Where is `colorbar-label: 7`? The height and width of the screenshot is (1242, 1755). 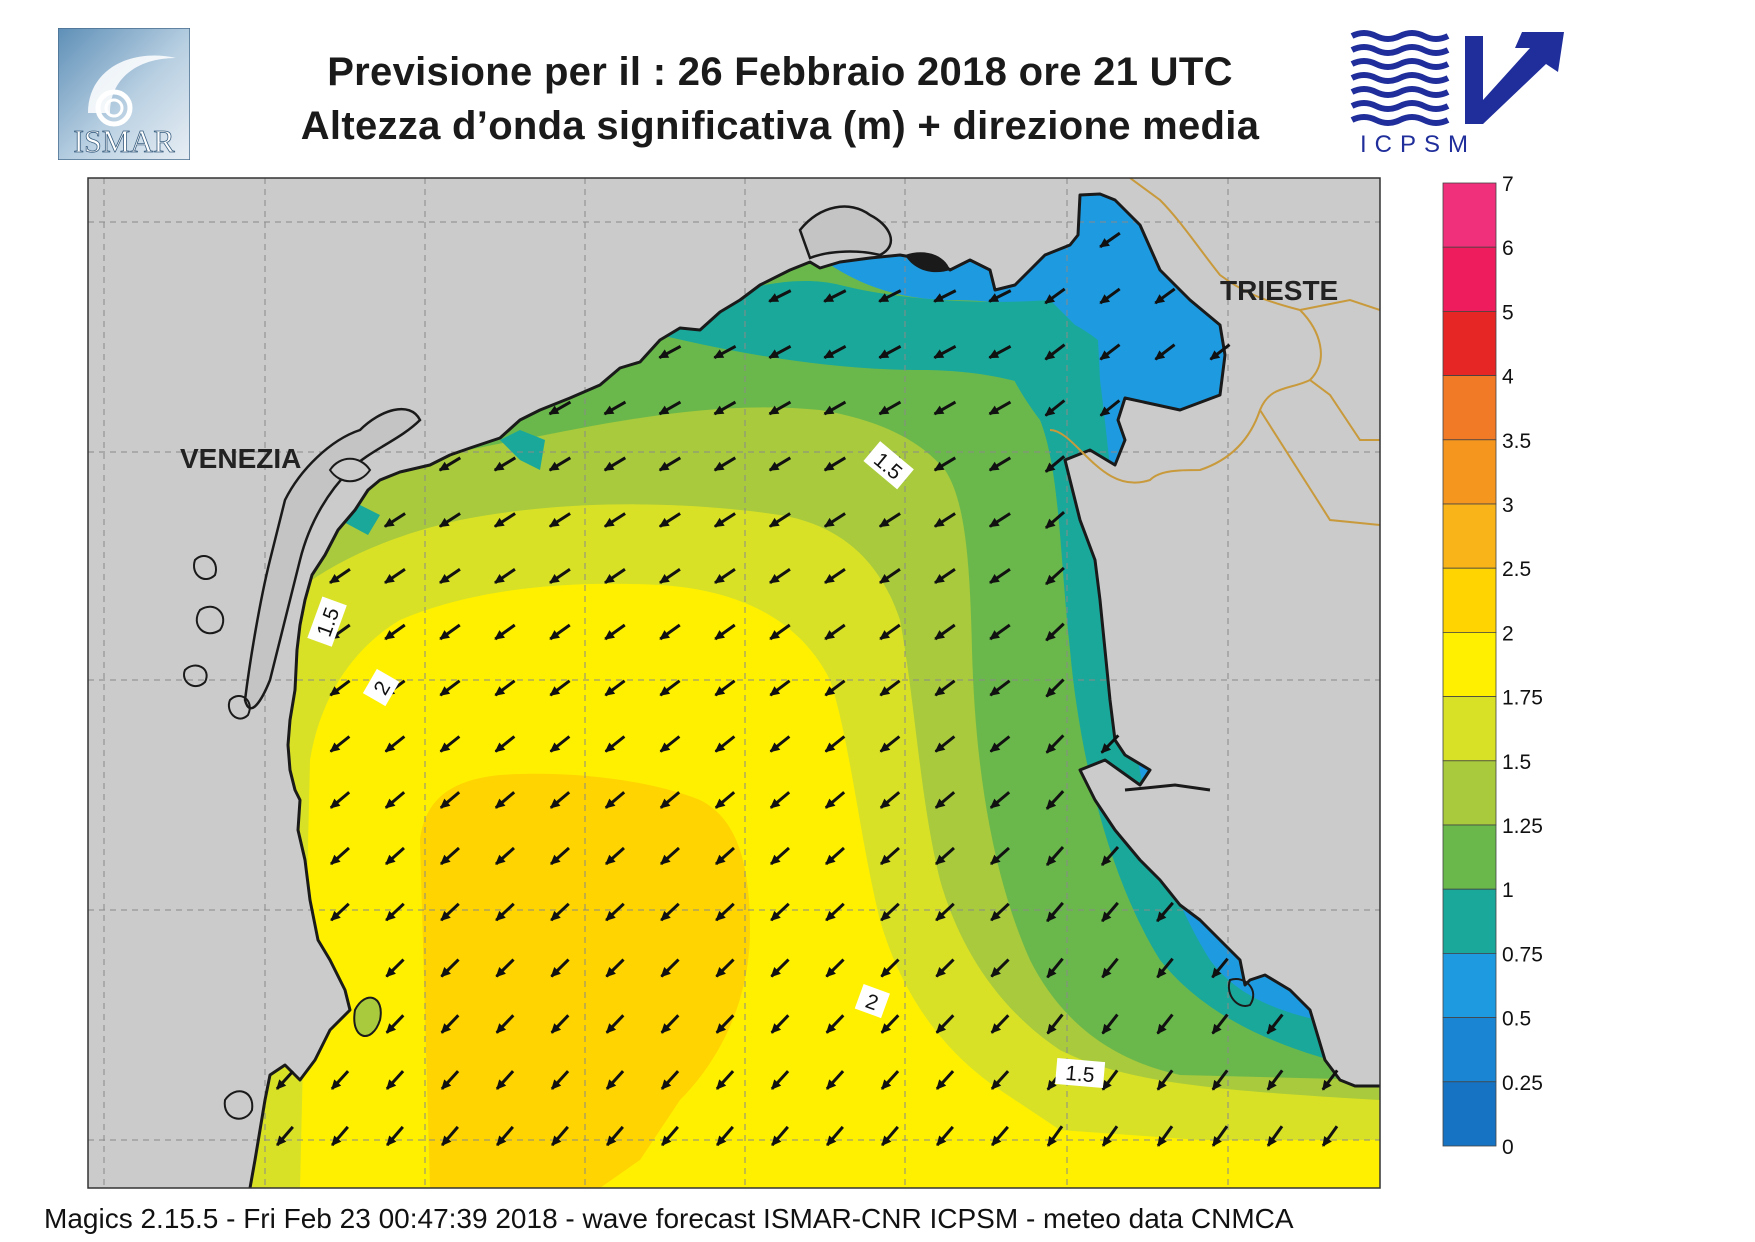 colorbar-label: 7 is located at coordinates (1508, 184).